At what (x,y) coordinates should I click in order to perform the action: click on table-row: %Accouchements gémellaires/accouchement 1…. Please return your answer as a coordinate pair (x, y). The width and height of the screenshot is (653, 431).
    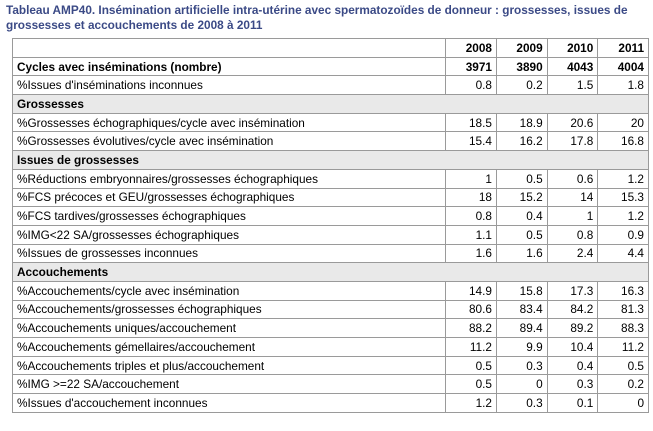
    Looking at the image, I should click on (330, 347).